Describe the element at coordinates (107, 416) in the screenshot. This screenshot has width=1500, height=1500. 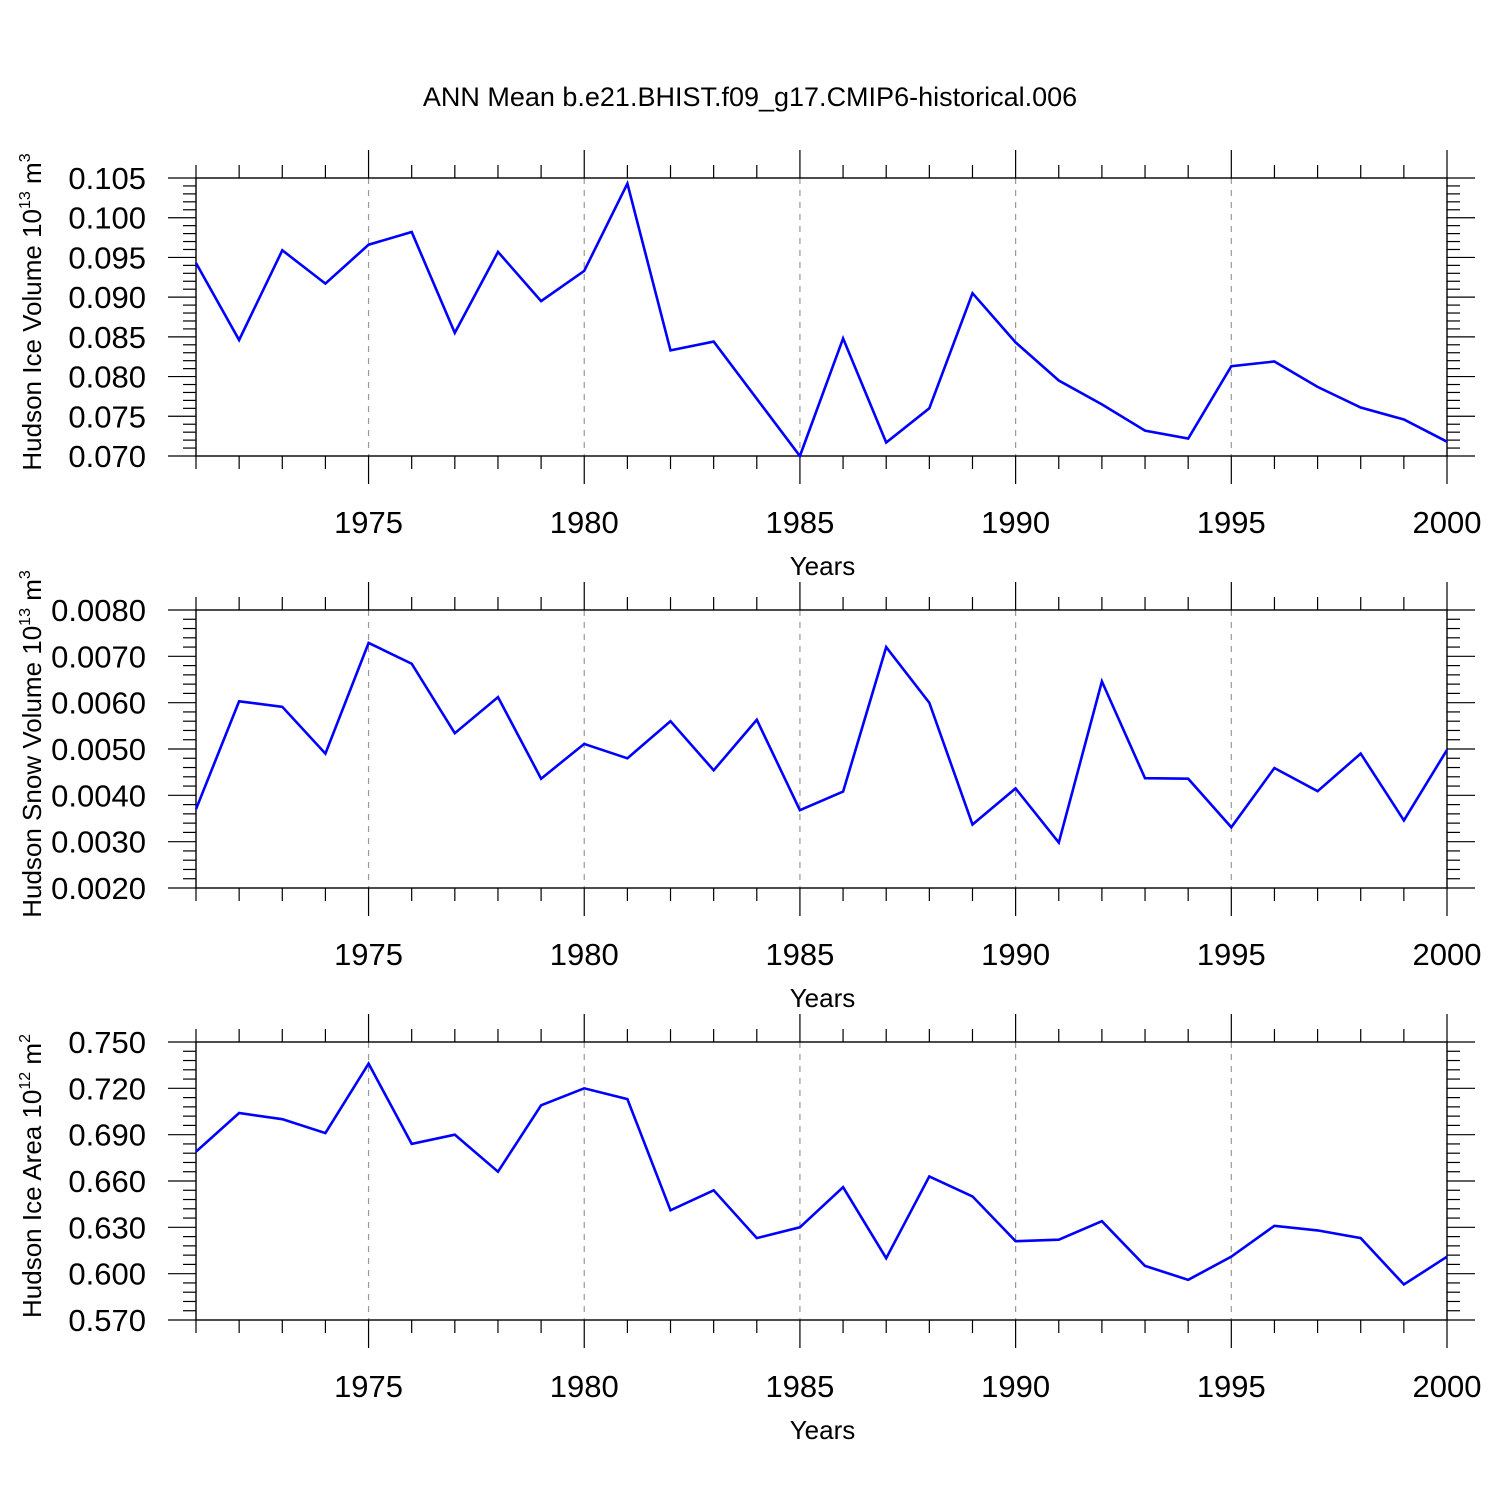
I see `y-tick-label: 0.075` at that location.